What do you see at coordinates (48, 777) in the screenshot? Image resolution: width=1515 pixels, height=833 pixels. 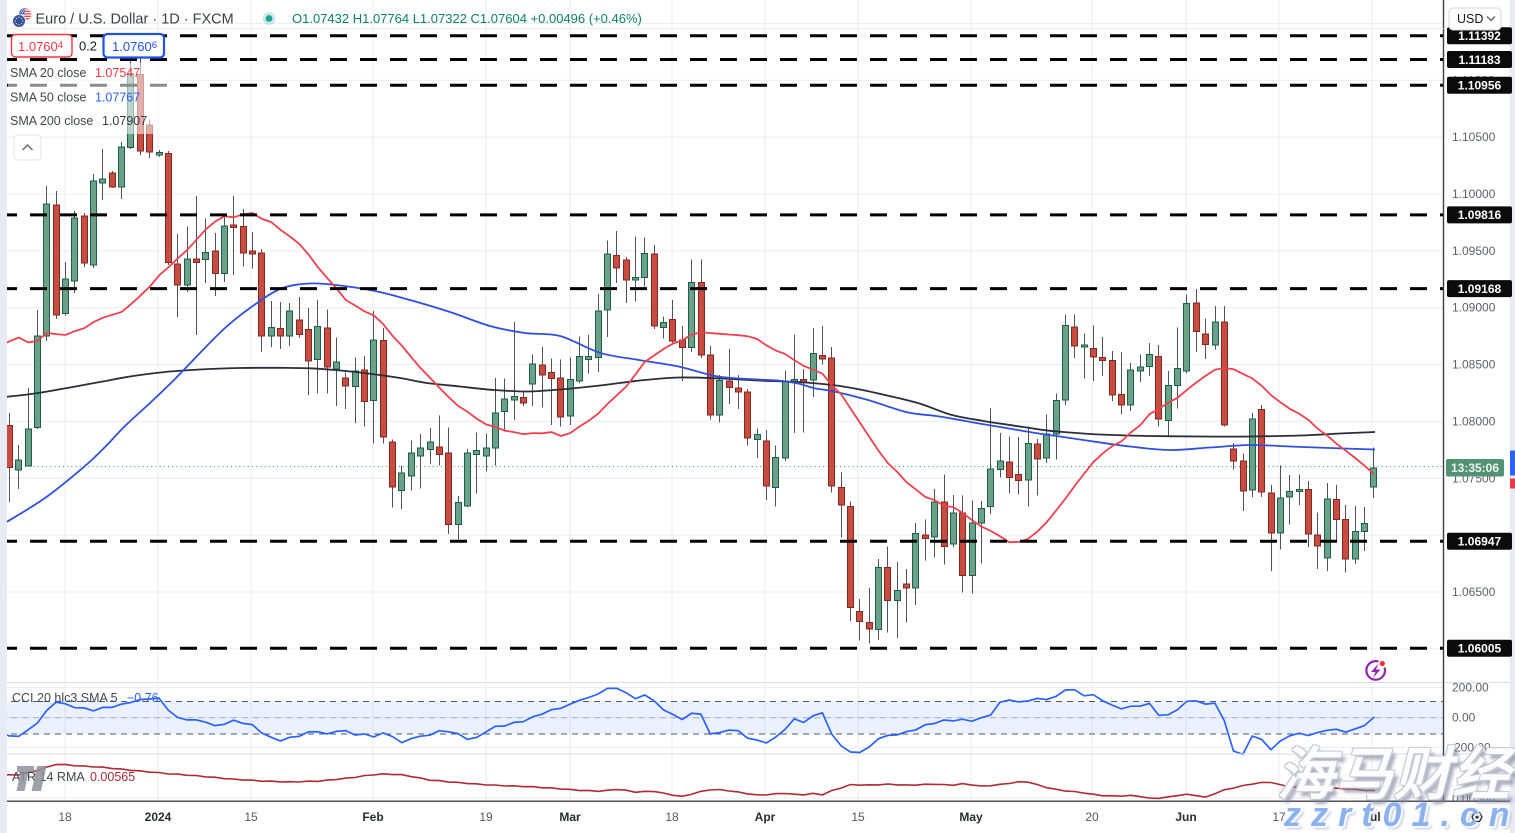 I see `svg-text: ATR 14 RMA` at bounding box center [48, 777].